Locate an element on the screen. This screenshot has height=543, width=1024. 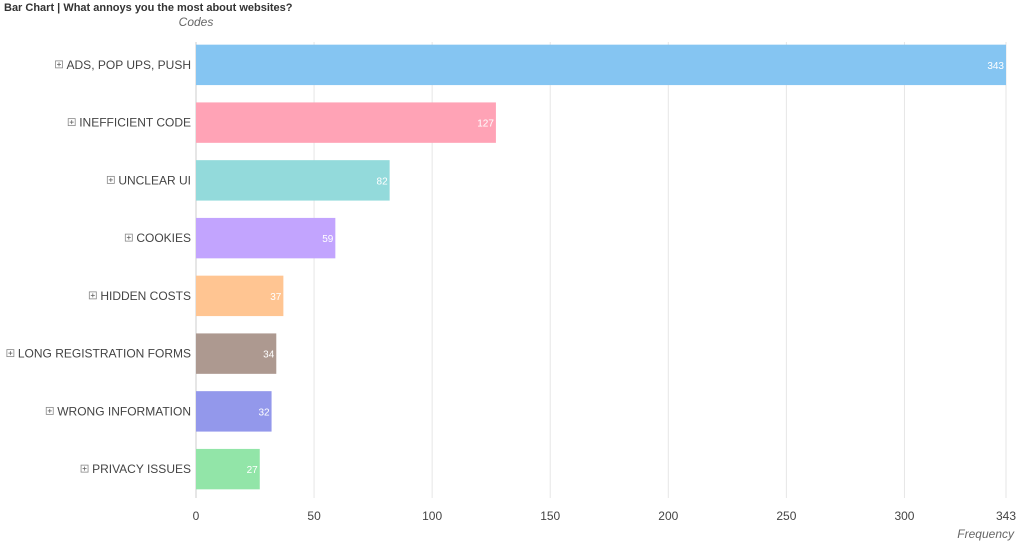
x-tick-label: 343 is located at coordinates (1006, 516).